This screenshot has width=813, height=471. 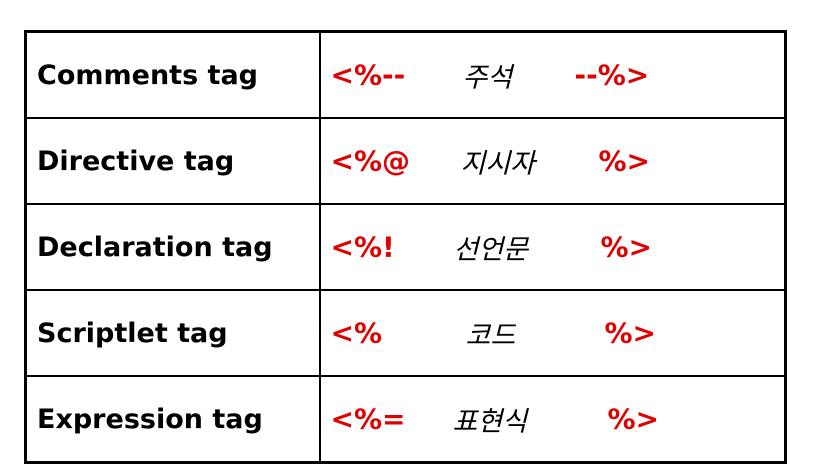 What do you see at coordinates (362, 247) in the screenshot?
I see `open-delimiter: <%!` at bounding box center [362, 247].